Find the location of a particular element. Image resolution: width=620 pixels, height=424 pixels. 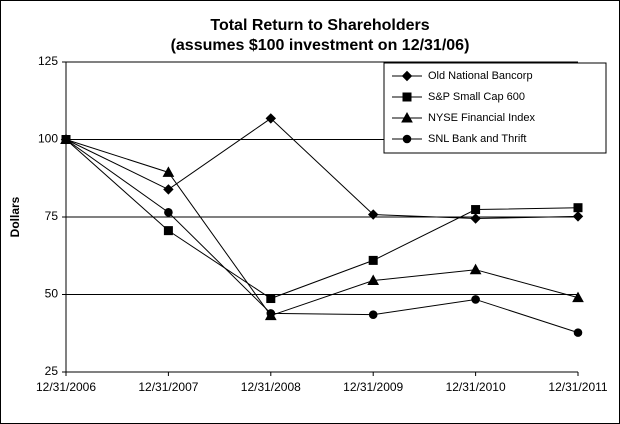

x-tick-label: 12/31/2011 is located at coordinates (577, 387).